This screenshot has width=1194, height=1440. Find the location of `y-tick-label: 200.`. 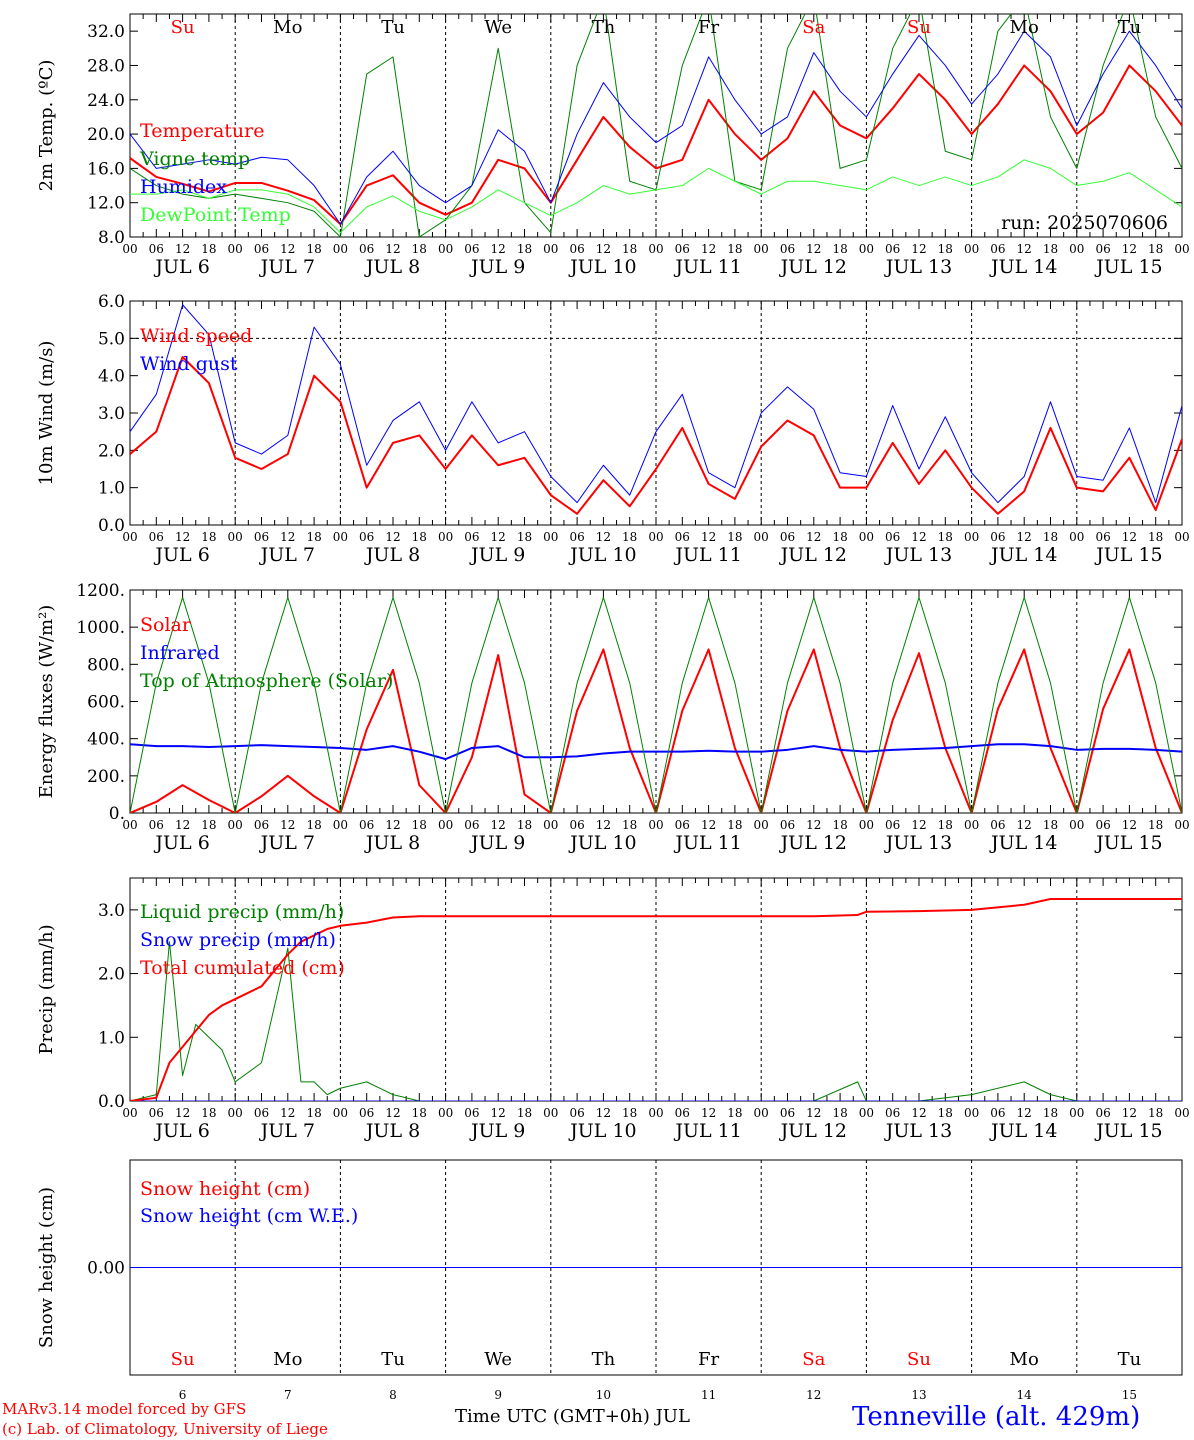

y-tick-label: 200. is located at coordinates (106, 777).